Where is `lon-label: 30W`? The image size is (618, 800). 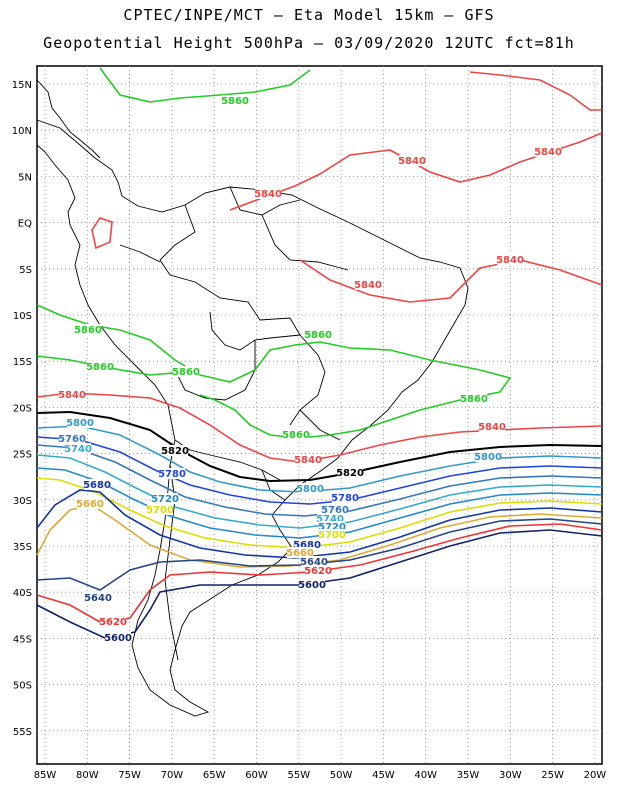 lon-label: 30W is located at coordinates (510, 775).